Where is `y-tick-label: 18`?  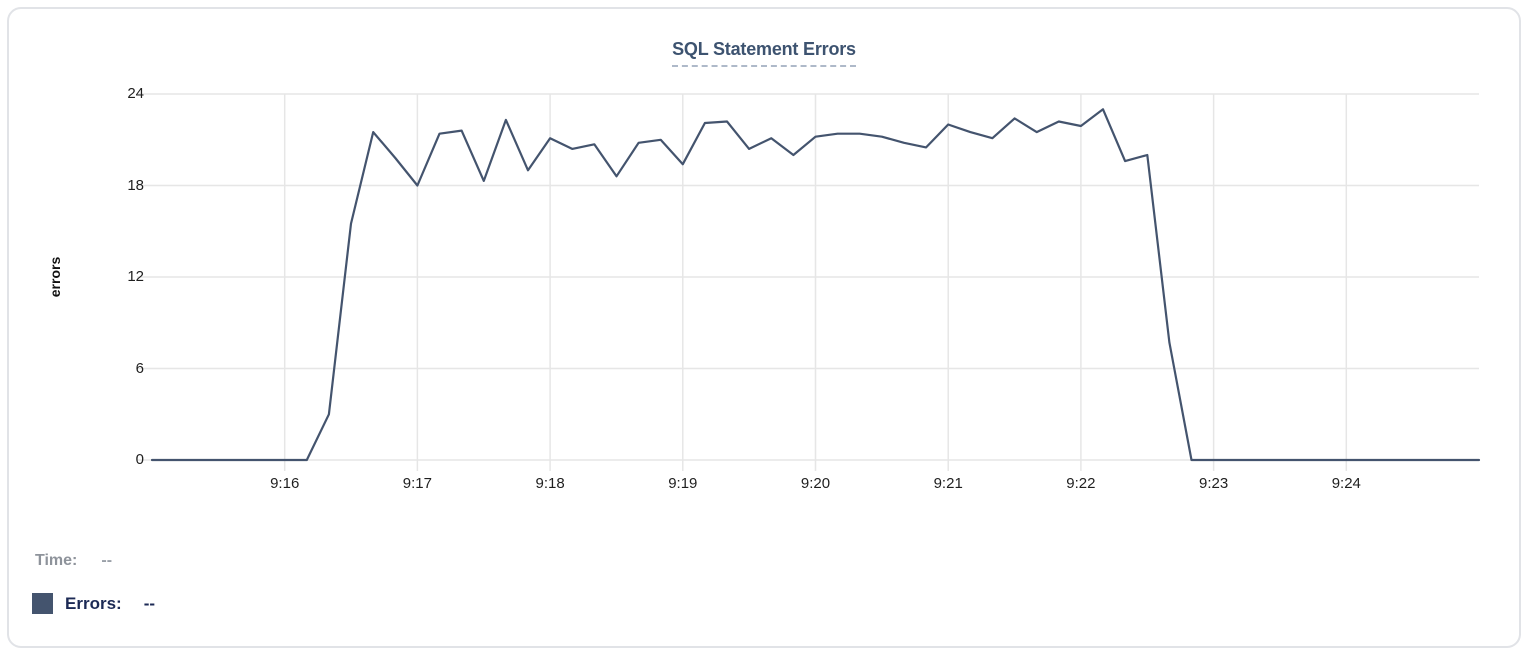
y-tick-label: 18 is located at coordinates (135, 185).